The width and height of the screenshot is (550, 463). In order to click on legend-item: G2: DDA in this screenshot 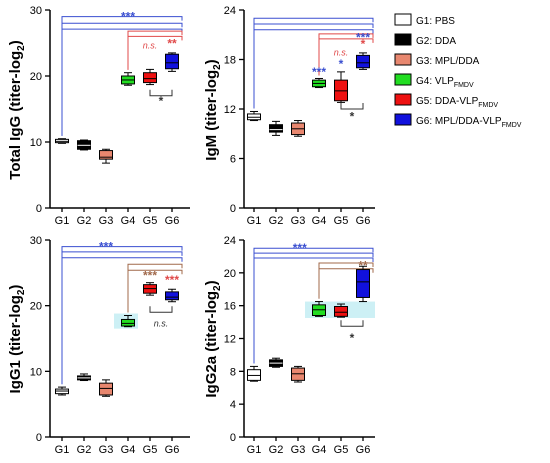, I will do `click(425, 40)`.